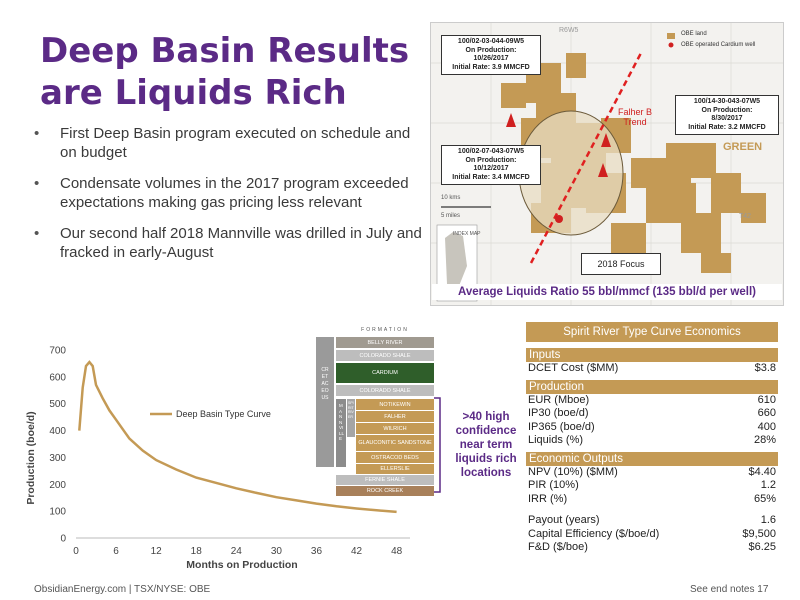  I want to click on inputs-rows: DCET Cost ($MM) $3.8, so click(652, 369).